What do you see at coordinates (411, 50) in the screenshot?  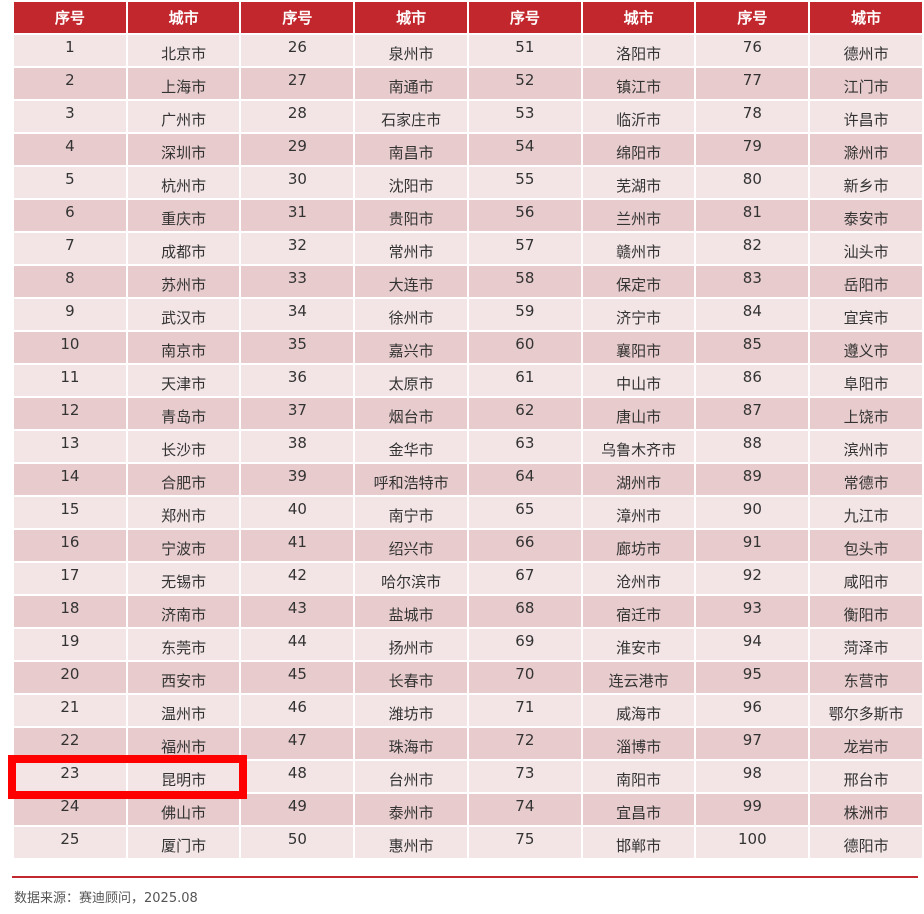 I see `city-cell: 泉州市` at bounding box center [411, 50].